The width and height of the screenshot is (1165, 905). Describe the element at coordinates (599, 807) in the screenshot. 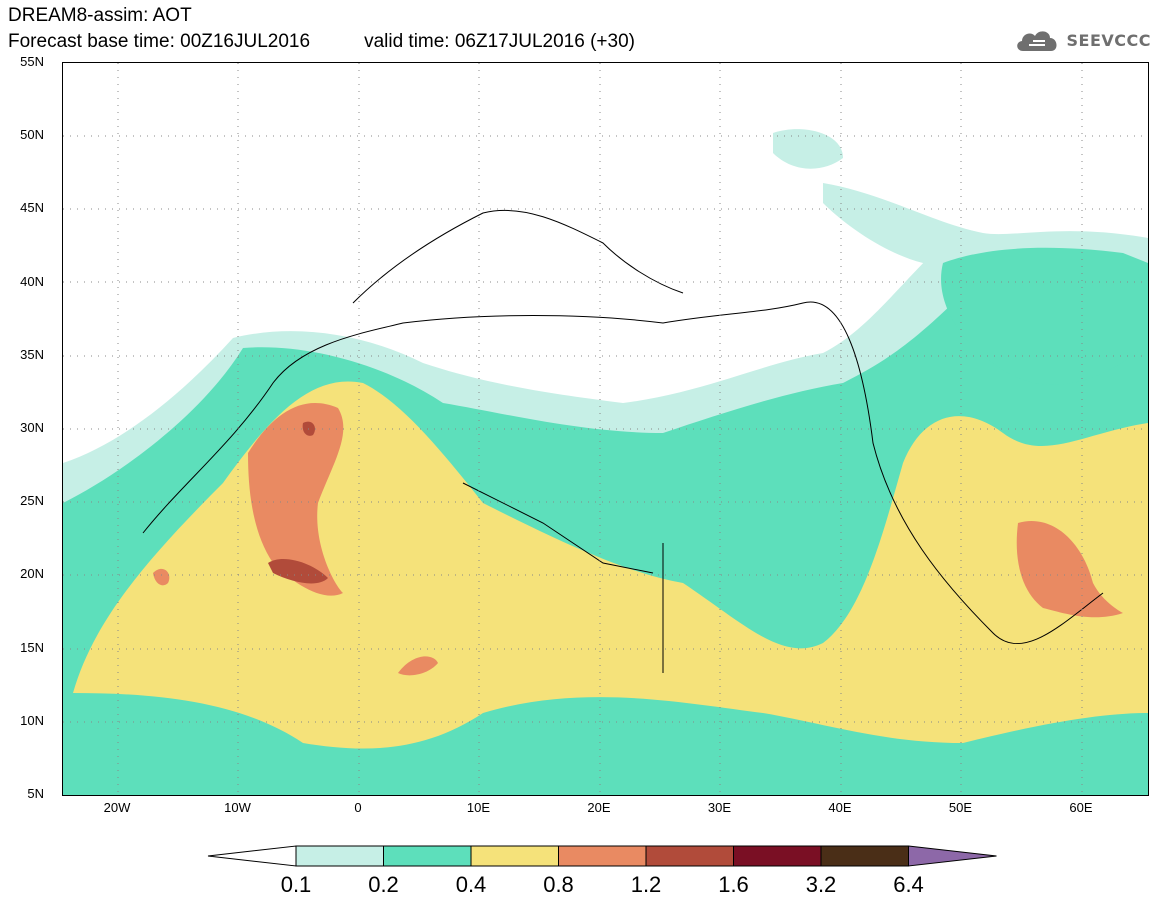

I see `lon-label: 20E` at that location.